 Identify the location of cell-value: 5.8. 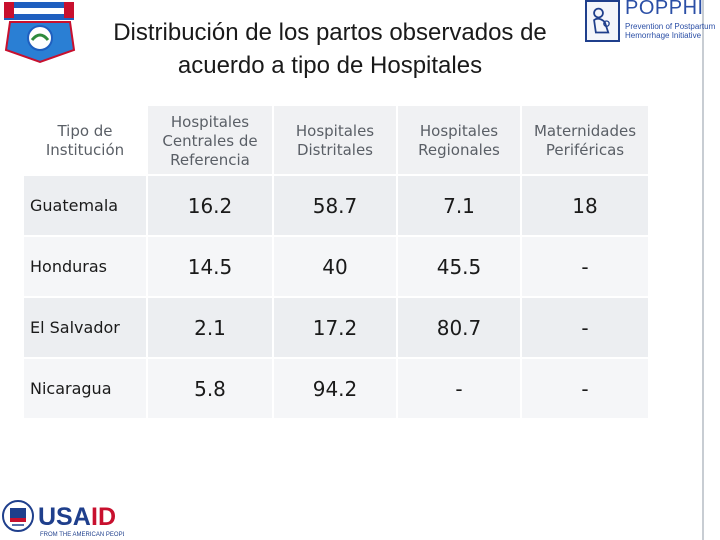
(210, 388).